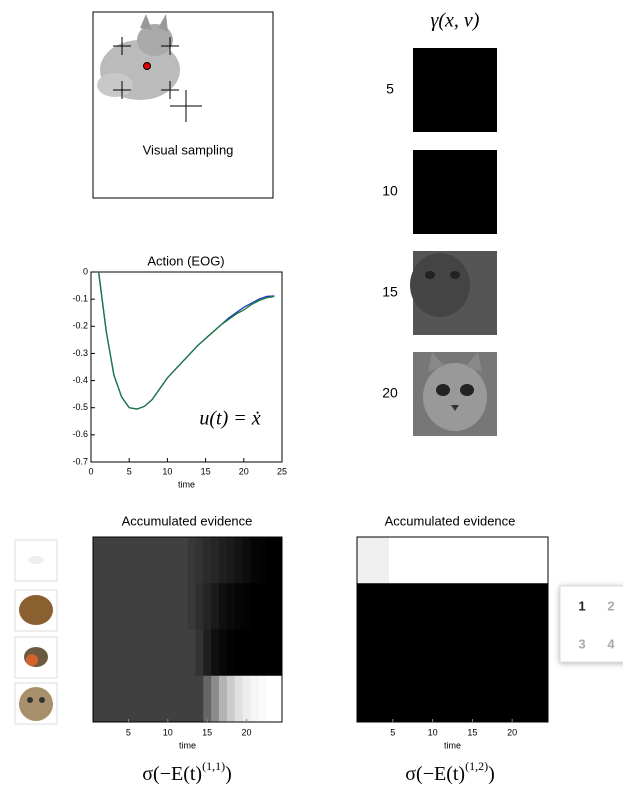 The image size is (623, 787). I want to click on page-number: 3, so click(581, 643).